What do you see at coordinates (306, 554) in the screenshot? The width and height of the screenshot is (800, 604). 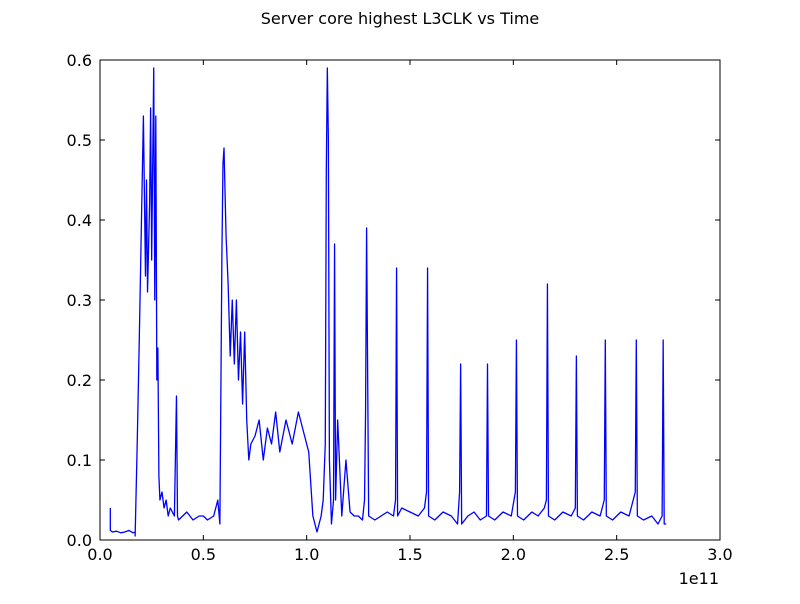 I see `x-tick-label: 1.0` at bounding box center [306, 554].